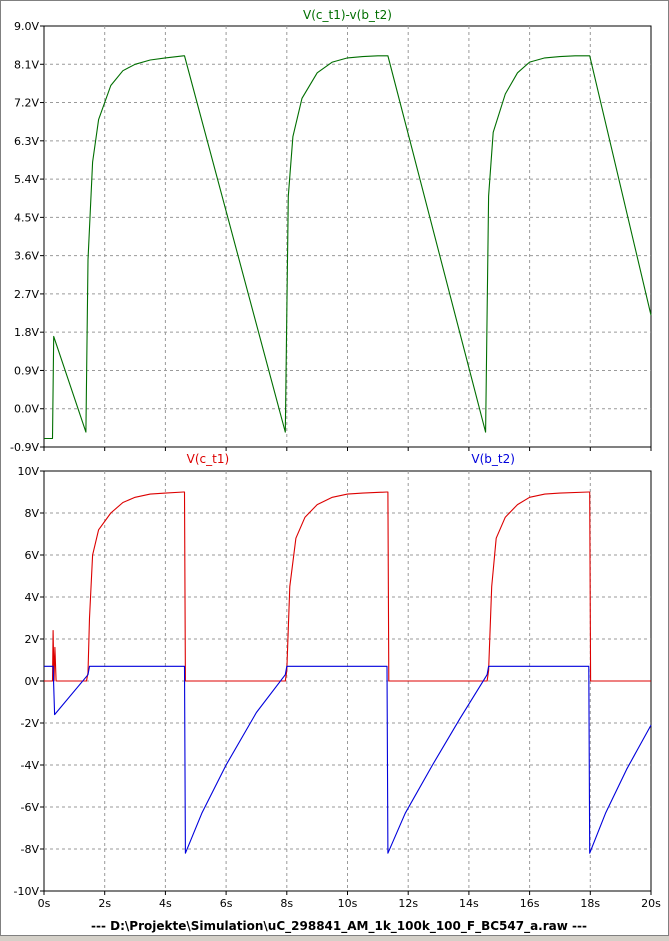 This screenshot has width=669, height=941. I want to click on x-tick-label: 20s, so click(651, 903).